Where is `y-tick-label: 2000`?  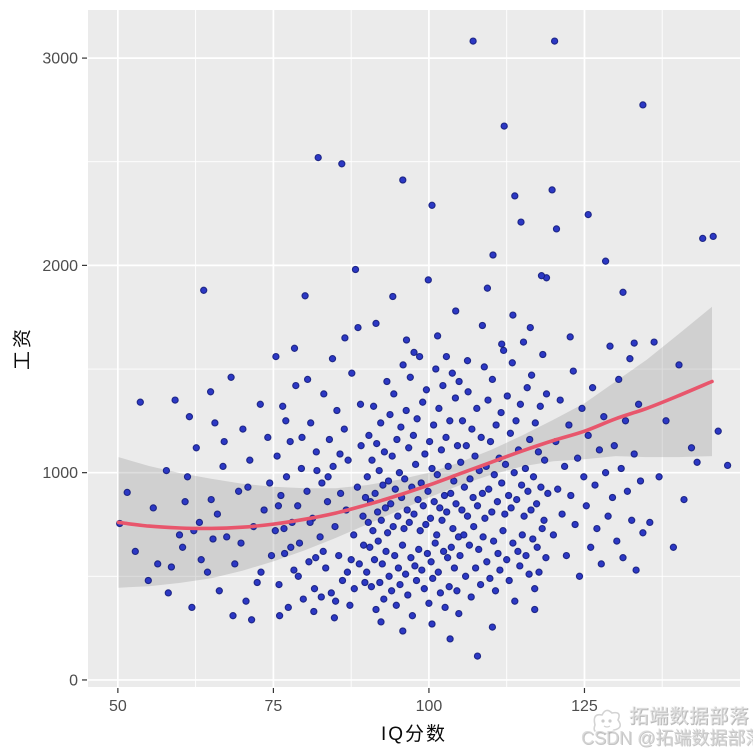
y-tick-label: 2000 is located at coordinates (60, 266).